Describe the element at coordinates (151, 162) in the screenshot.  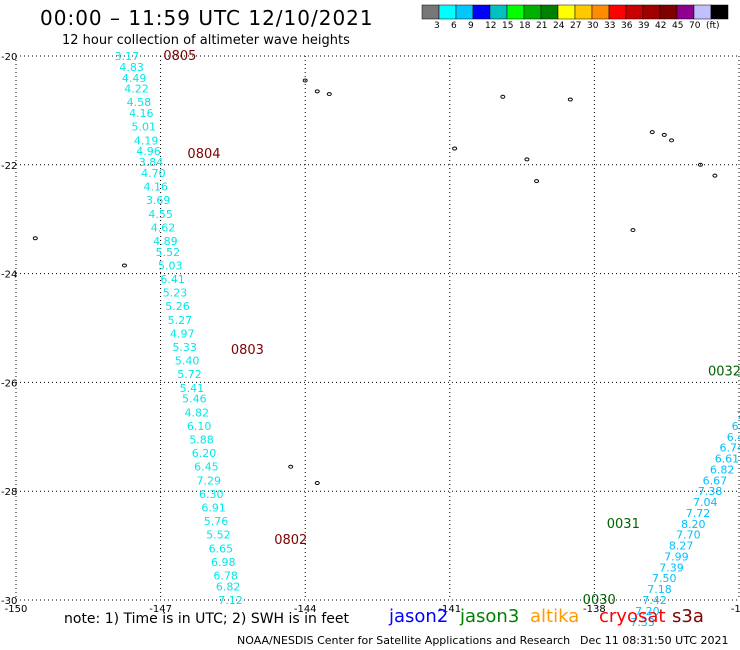
I see `wave-height-label: 3.84` at that location.